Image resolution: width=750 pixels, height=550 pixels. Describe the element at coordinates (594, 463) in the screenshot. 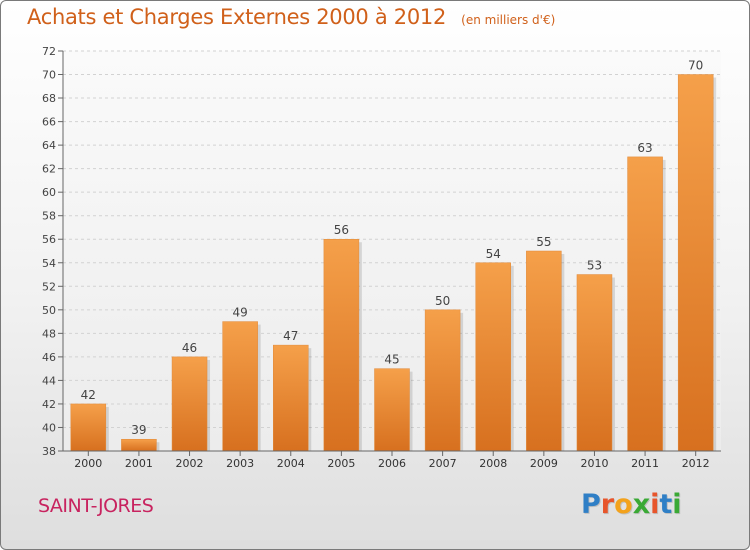

I see `x-tick-label-2010: 2010` at that location.